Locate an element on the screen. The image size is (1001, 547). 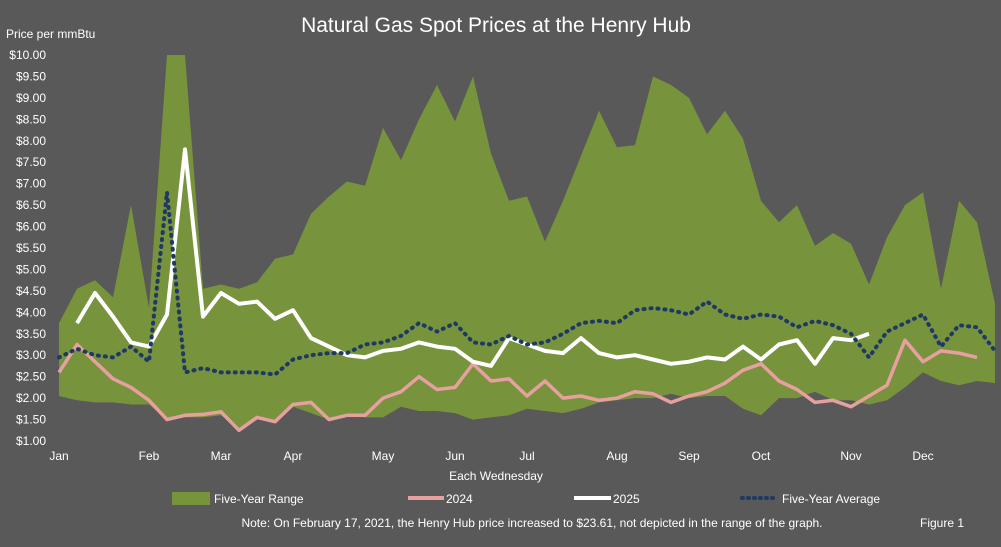
x-tick-labels: Jan Feb Mar Apr May Jun Jul Aug Sep Oct Nov Dec is located at coordinates (491, 456).